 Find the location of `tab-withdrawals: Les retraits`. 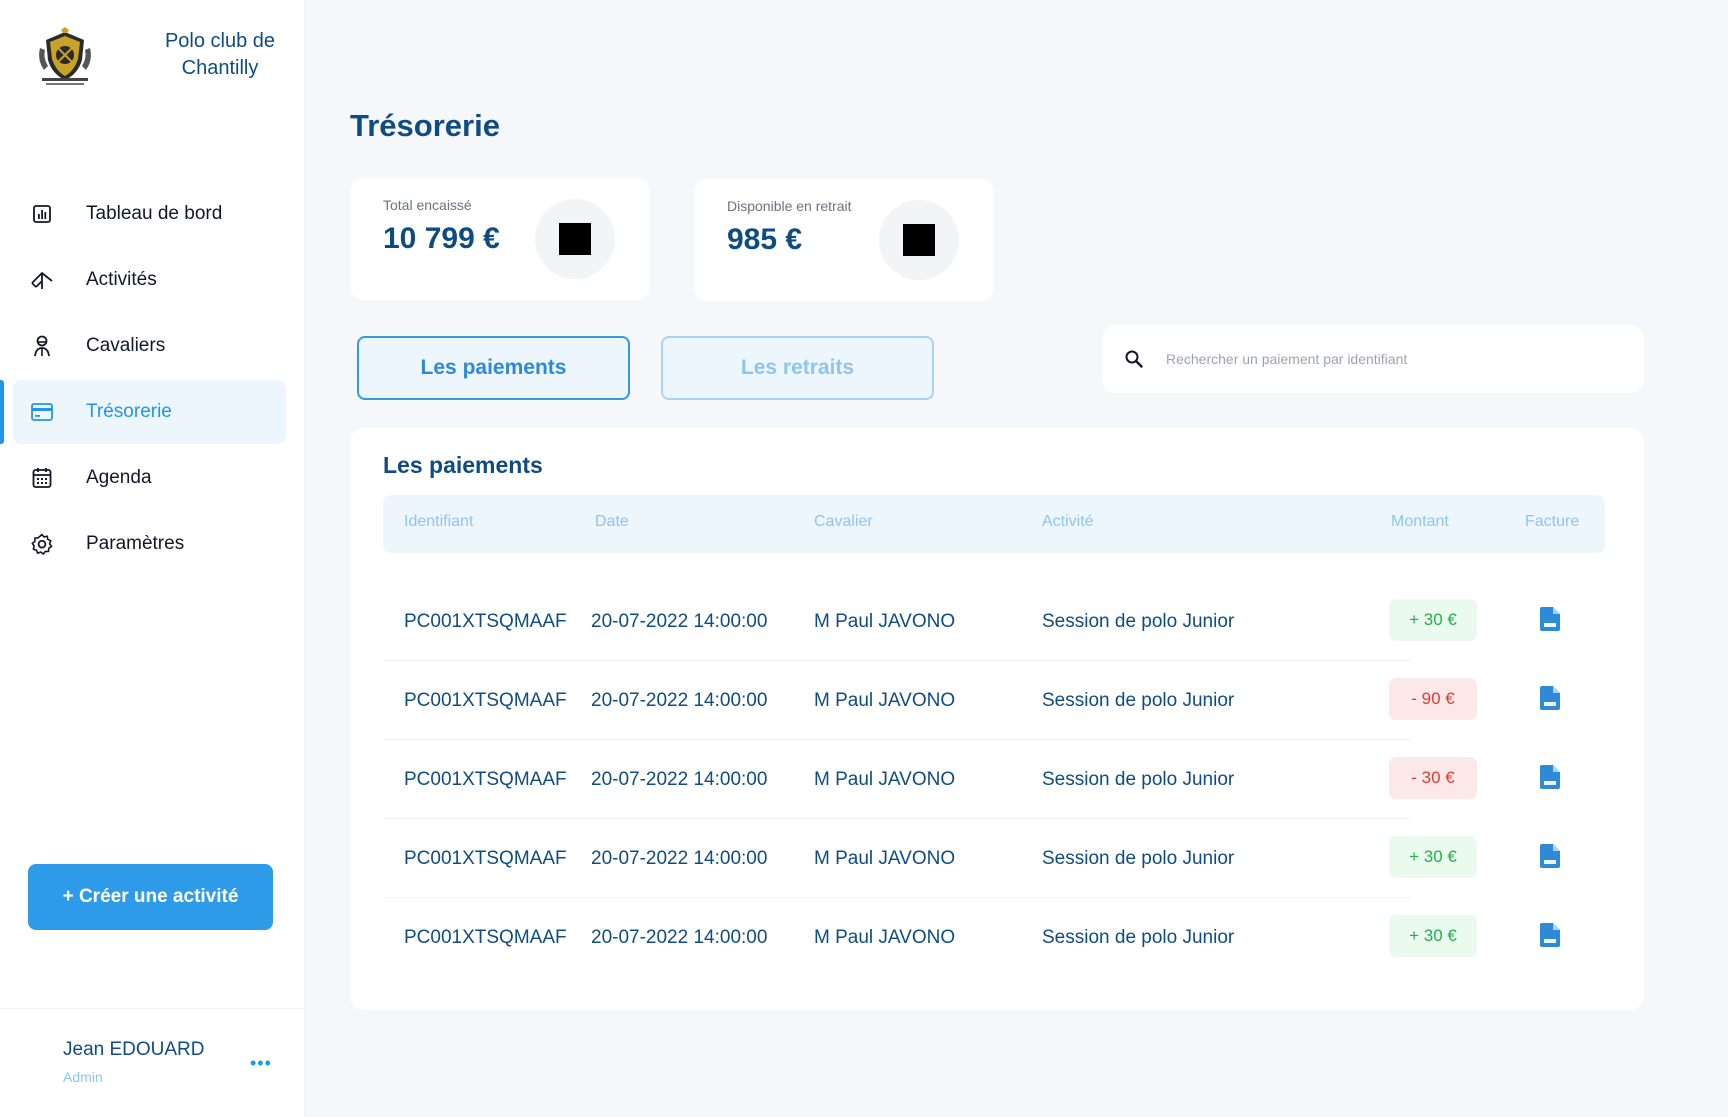

tab-withdrawals: Les retraits is located at coordinates (797, 368).